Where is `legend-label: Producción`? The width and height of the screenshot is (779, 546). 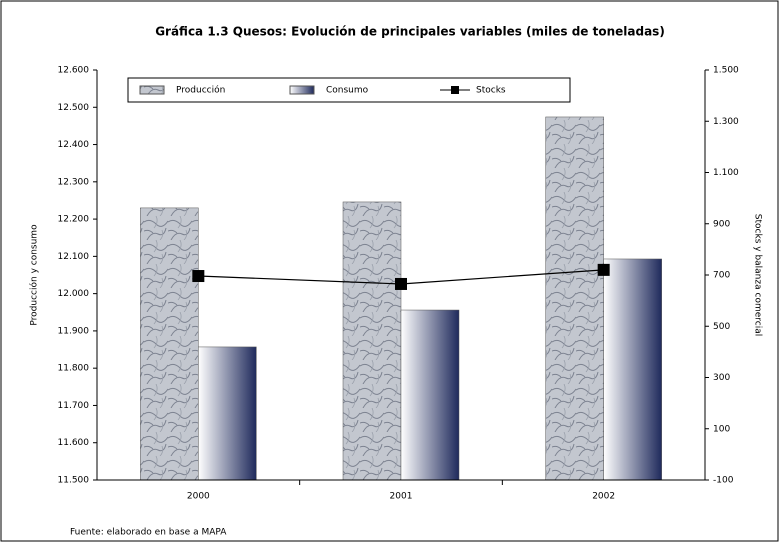 legend-label: Producción is located at coordinates (200, 90).